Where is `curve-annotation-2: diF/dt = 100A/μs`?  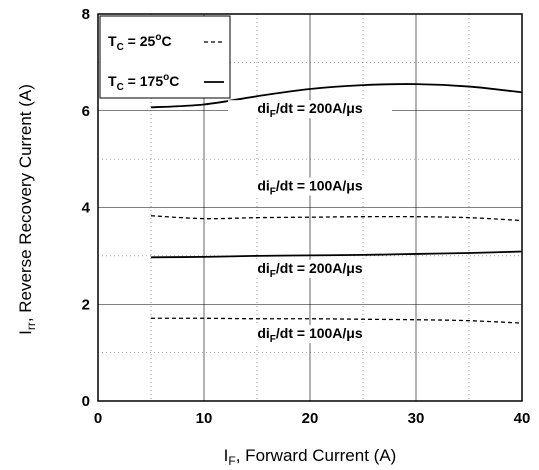
curve-annotation-2: diF/dt = 100A/μs is located at coordinates (310, 188).